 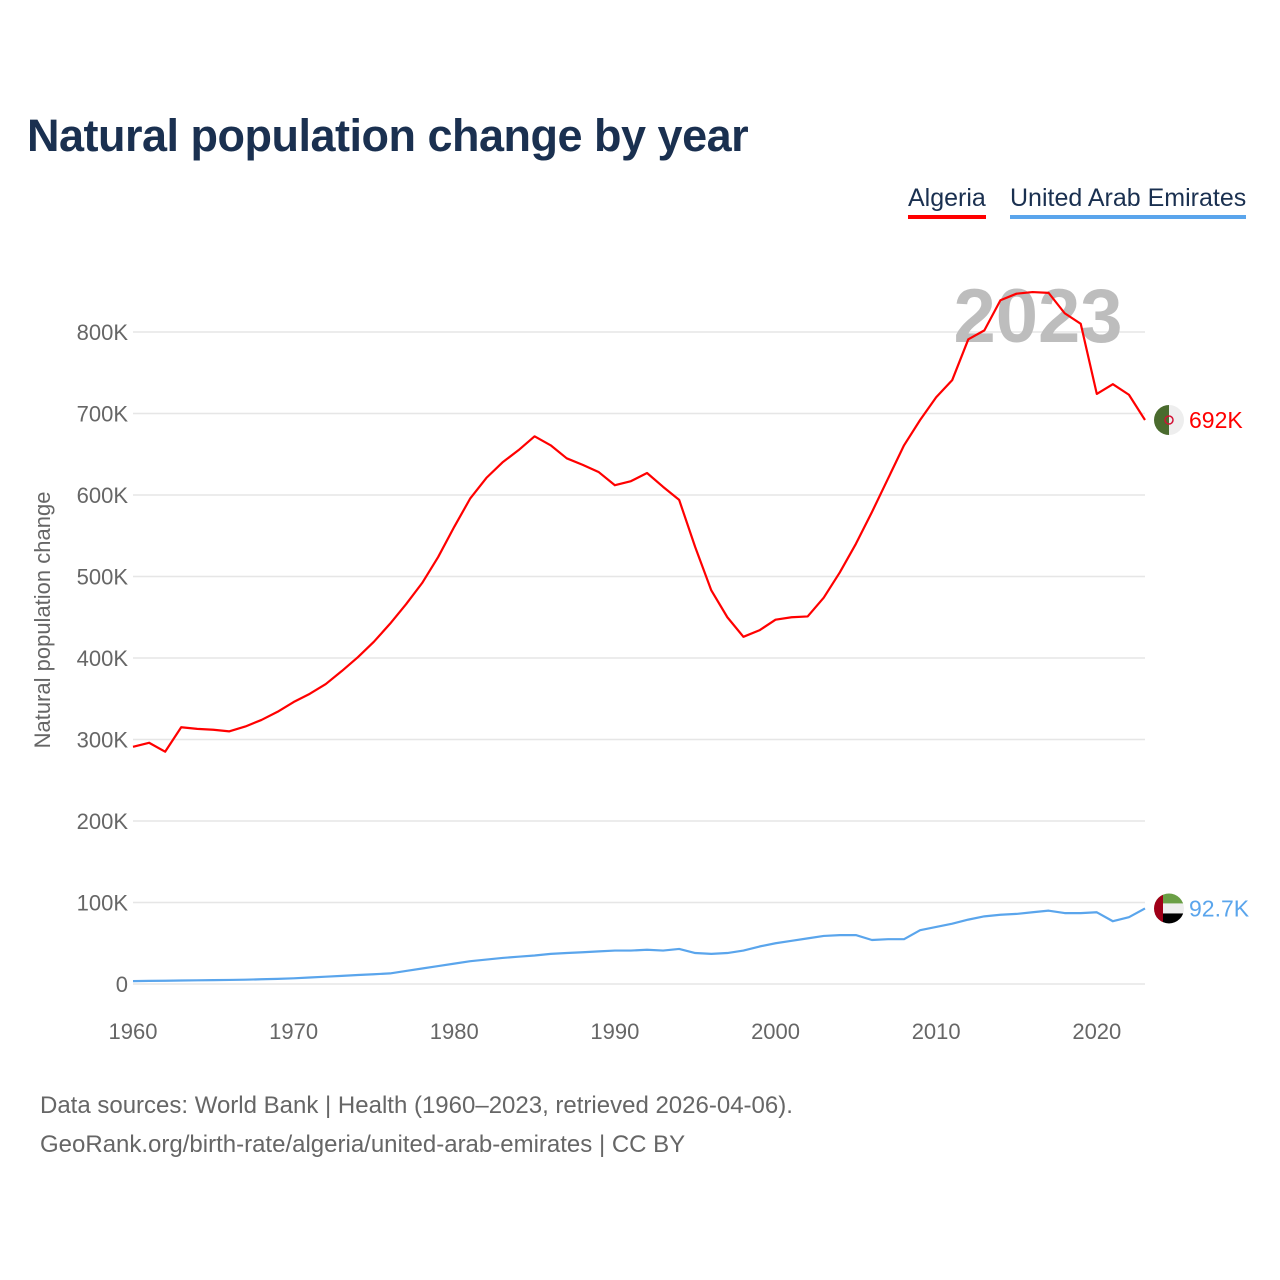 What do you see at coordinates (1128, 201) in the screenshot?
I see `legend-item-uae: United Arab Emirates` at bounding box center [1128, 201].